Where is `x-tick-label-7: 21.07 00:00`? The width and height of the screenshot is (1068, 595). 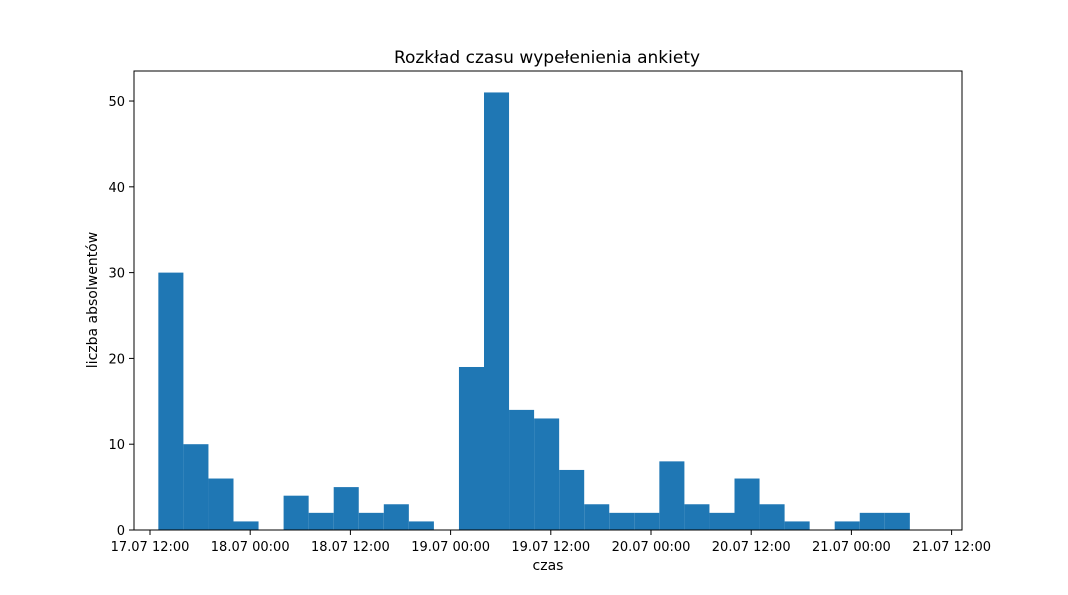
x-tick-label-7: 21.07 00:00 is located at coordinates (851, 547).